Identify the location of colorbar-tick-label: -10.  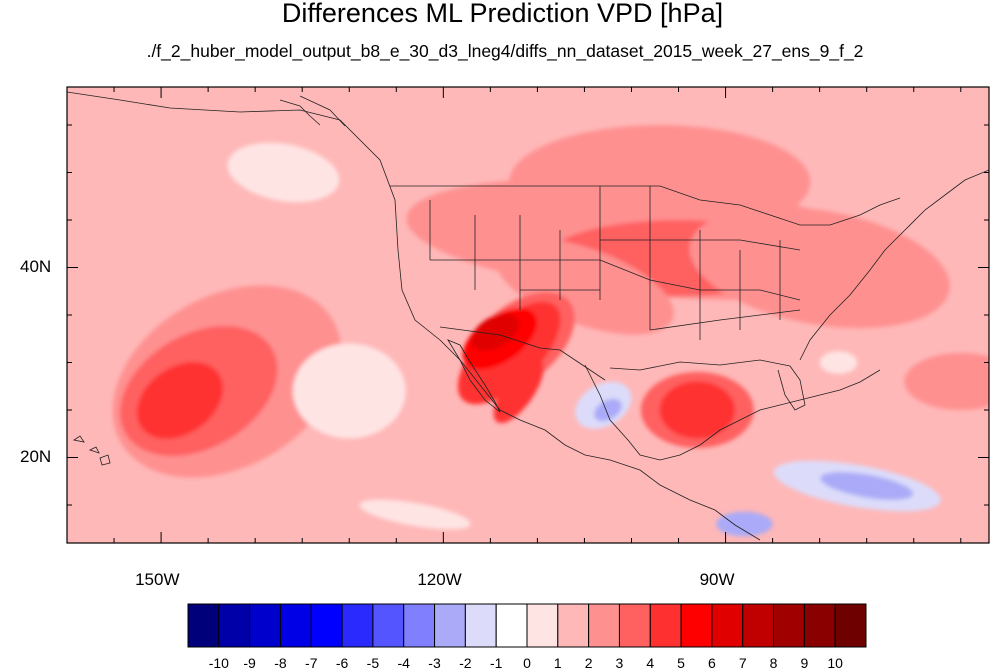
(218, 663).